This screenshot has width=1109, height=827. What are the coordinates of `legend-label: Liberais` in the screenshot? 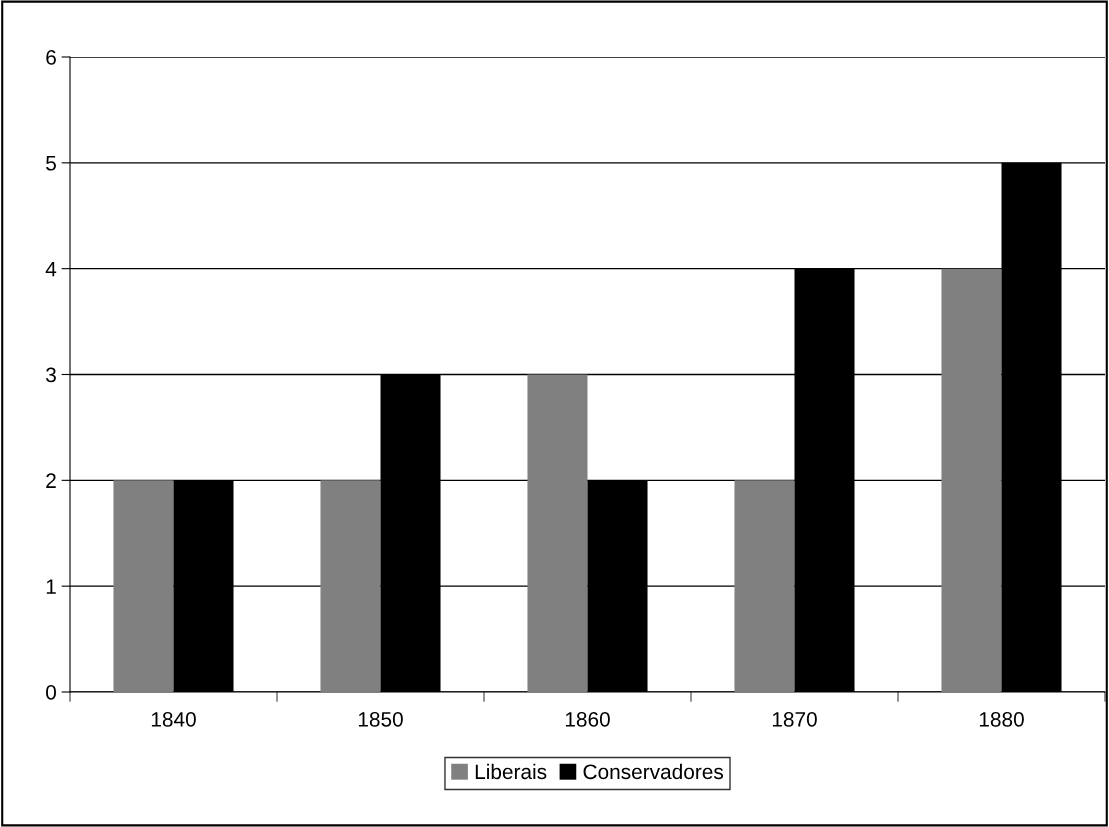 It's located at (511, 771).